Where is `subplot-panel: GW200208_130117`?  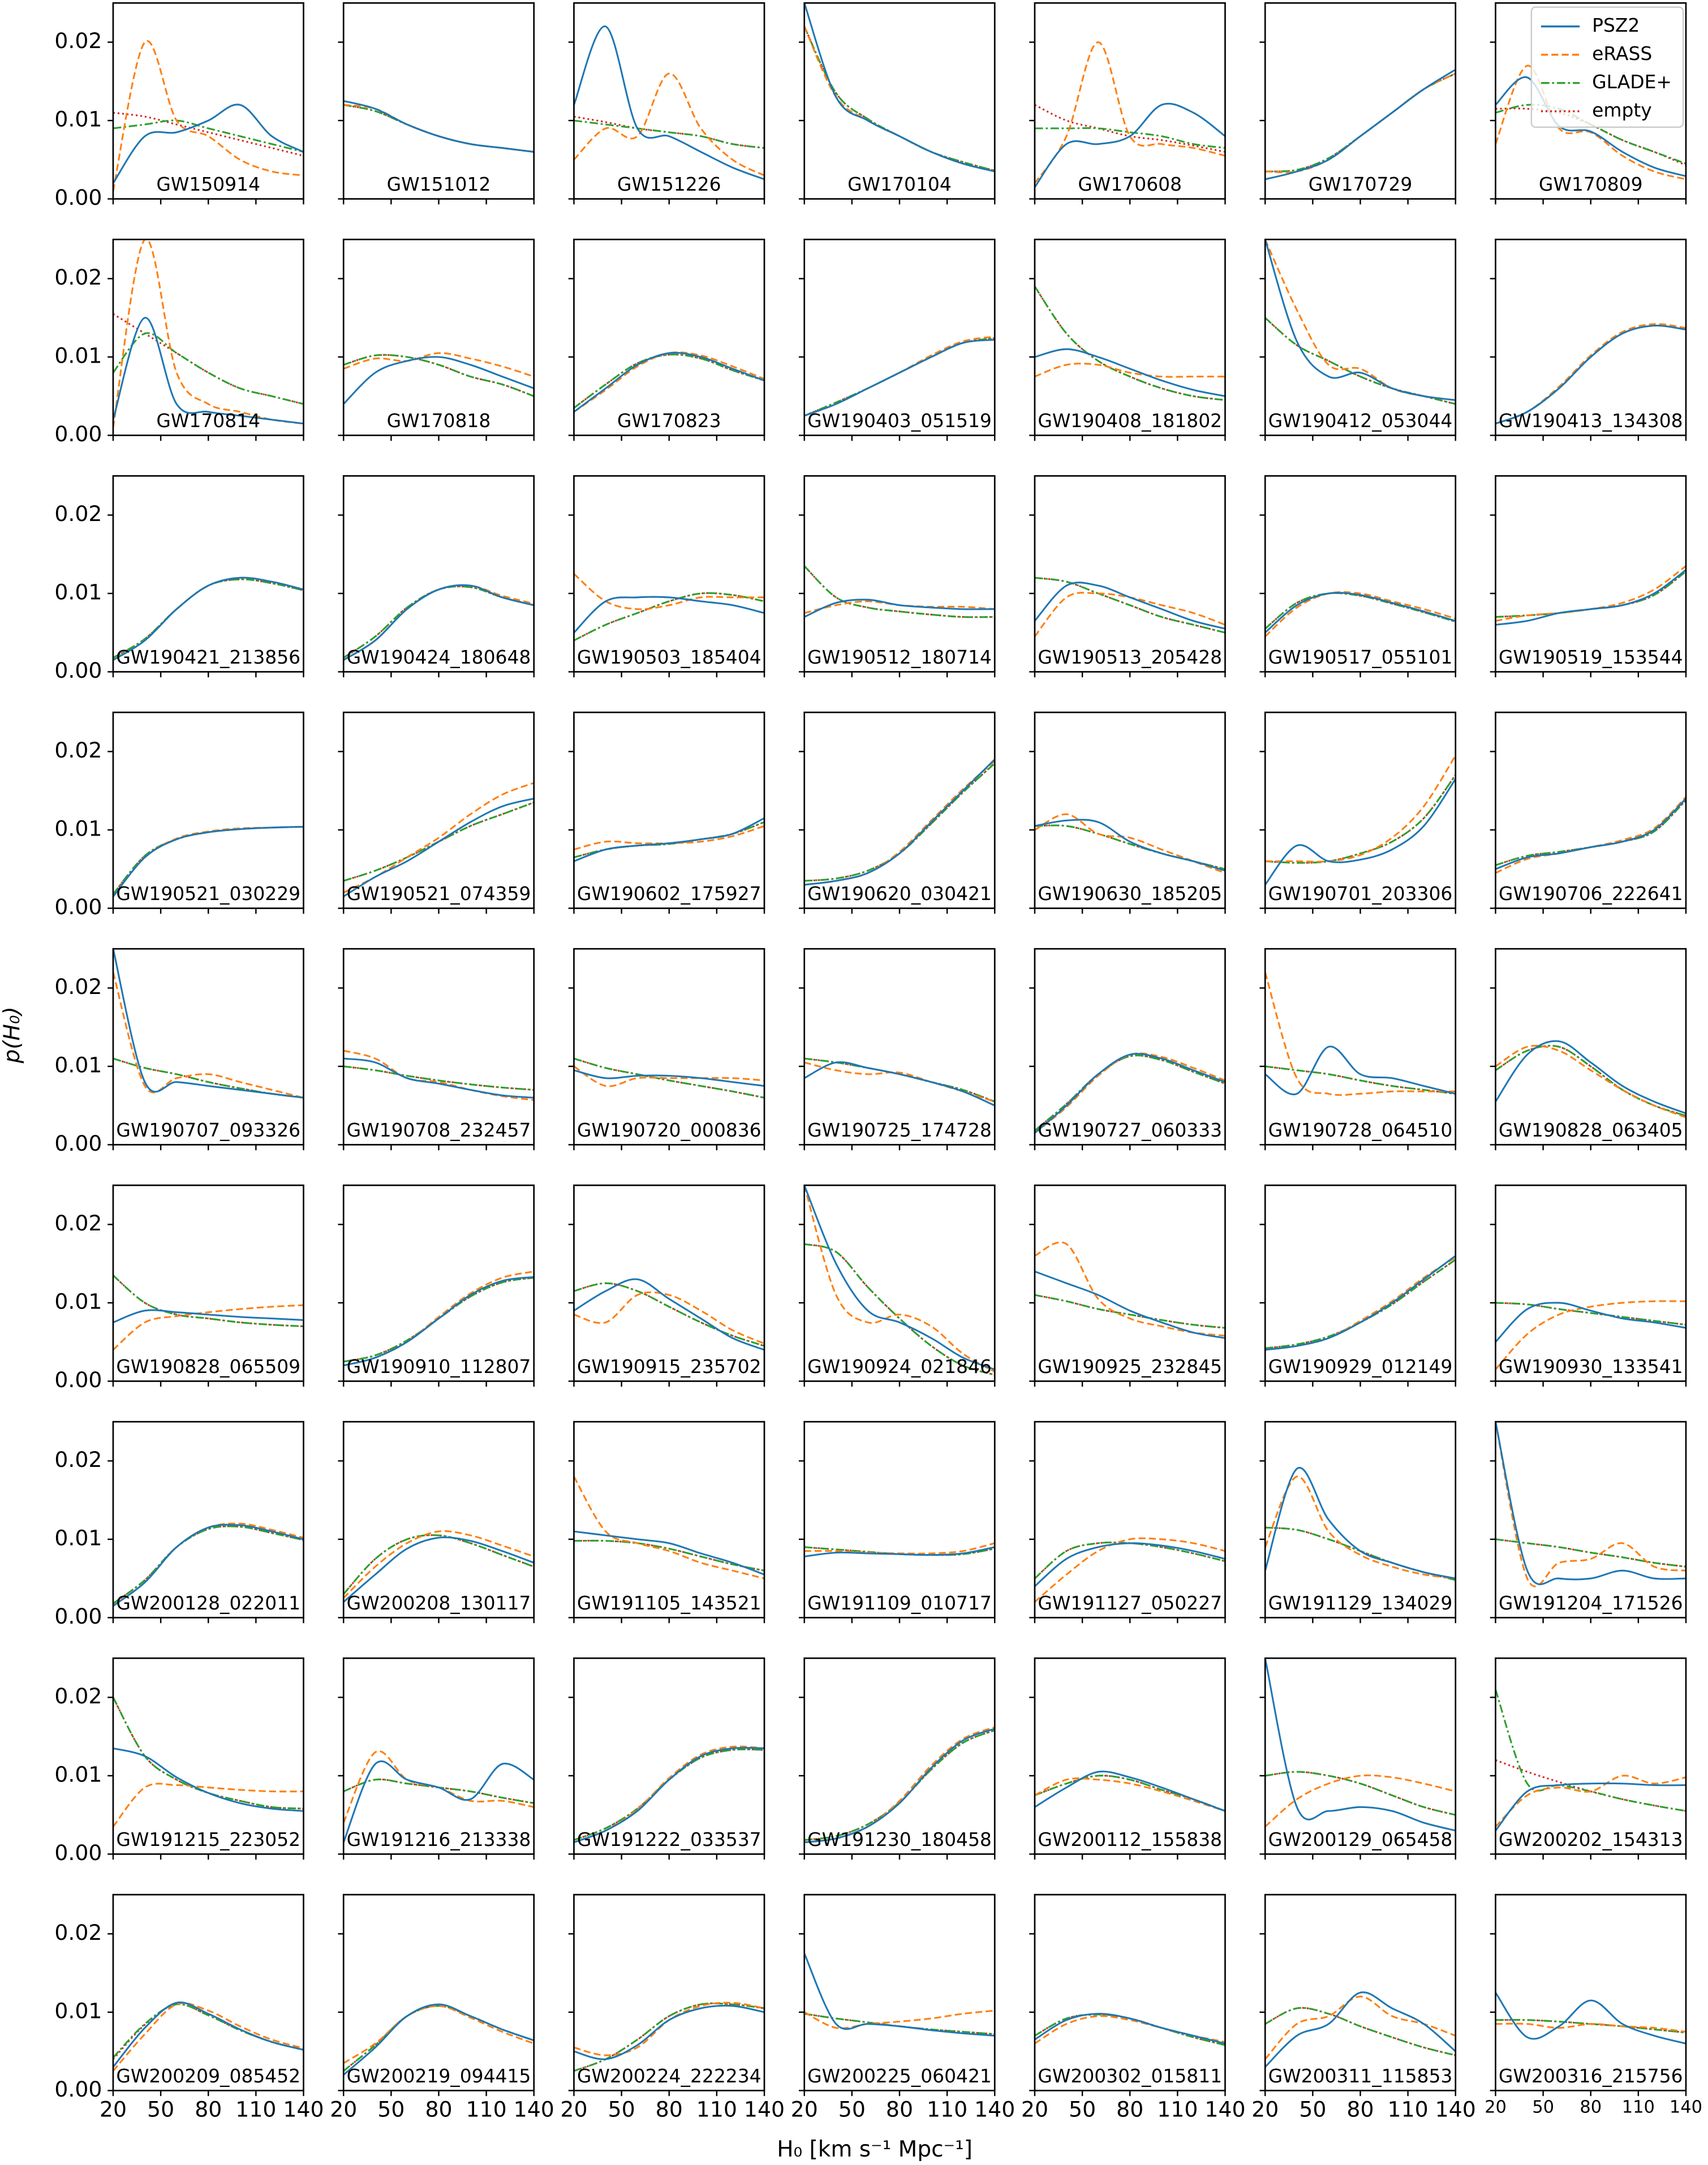 subplot-panel: GW200208_130117 is located at coordinates (436, 1522).